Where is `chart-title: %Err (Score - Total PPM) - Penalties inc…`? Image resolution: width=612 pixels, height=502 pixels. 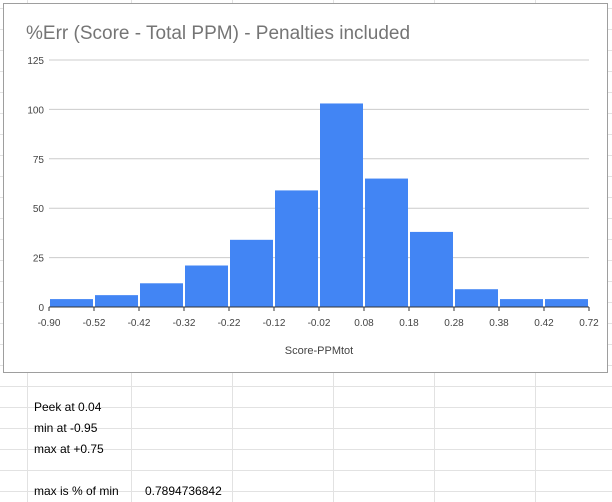
chart-title: %Err (Score - Total PPM) - Penalties inc… is located at coordinates (218, 33).